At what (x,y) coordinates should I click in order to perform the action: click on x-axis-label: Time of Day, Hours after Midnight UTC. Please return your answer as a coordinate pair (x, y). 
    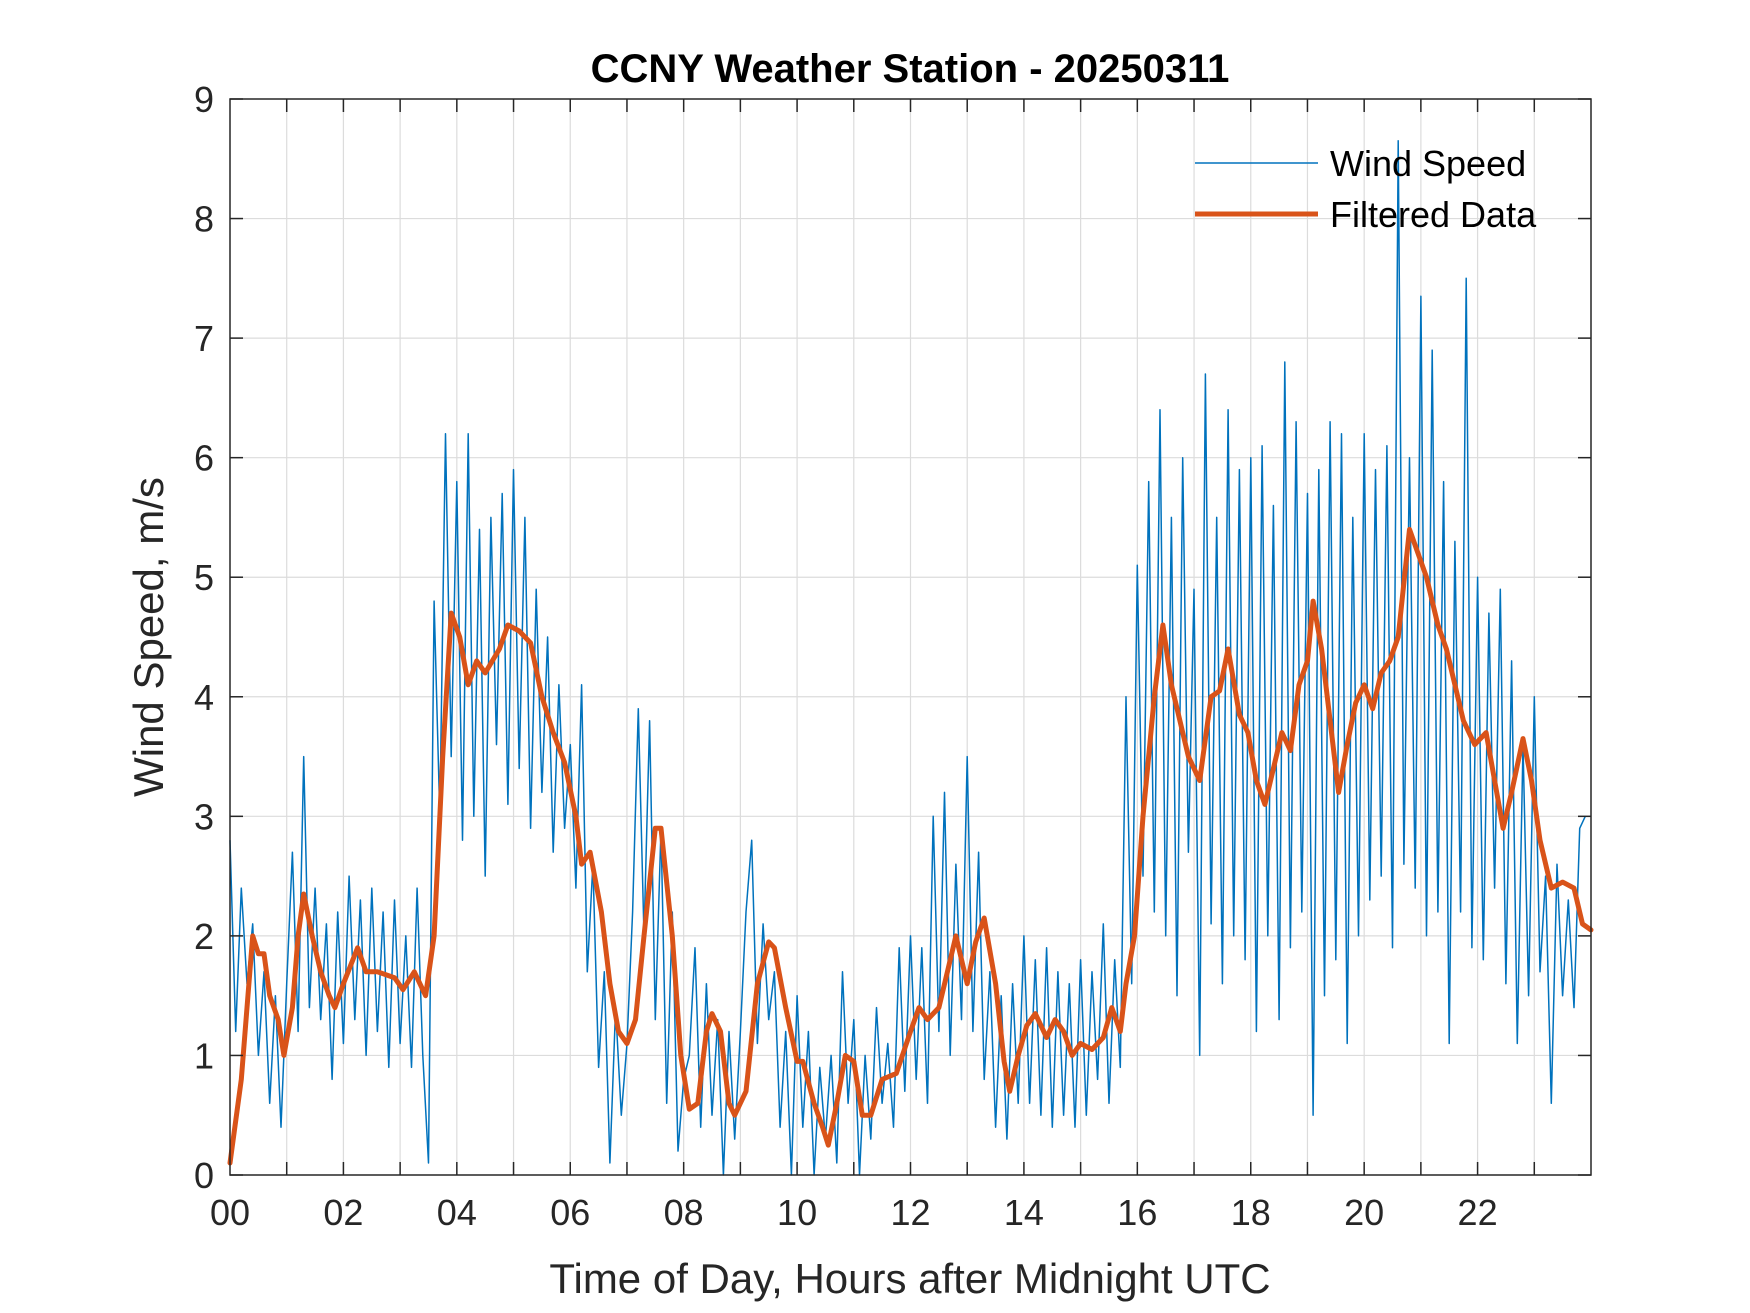
    Looking at the image, I should click on (909, 1278).